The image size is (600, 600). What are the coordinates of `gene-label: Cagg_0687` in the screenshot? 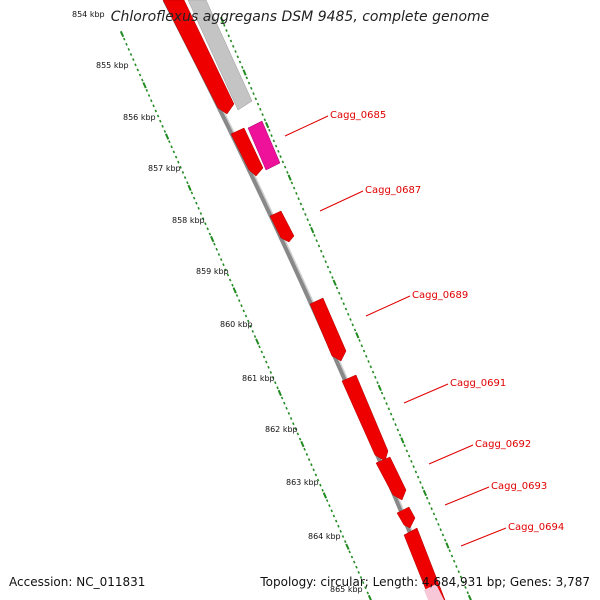 It's located at (393, 190).